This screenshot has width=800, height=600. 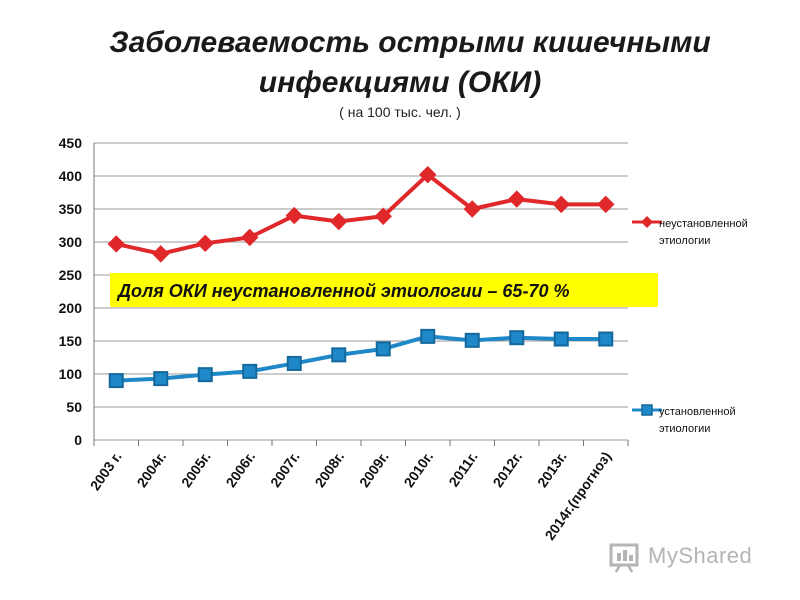 What do you see at coordinates (400, 82) in the screenshot?
I see `chart-title-line2: инфекциями (ОКИ)` at bounding box center [400, 82].